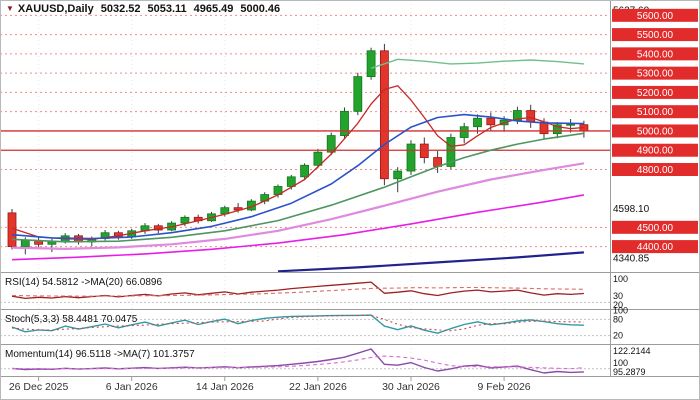 The image size is (700, 400). What do you see at coordinates (213, 9) in the screenshot?
I see `ohlc-low: 4965.49` at bounding box center [213, 9].